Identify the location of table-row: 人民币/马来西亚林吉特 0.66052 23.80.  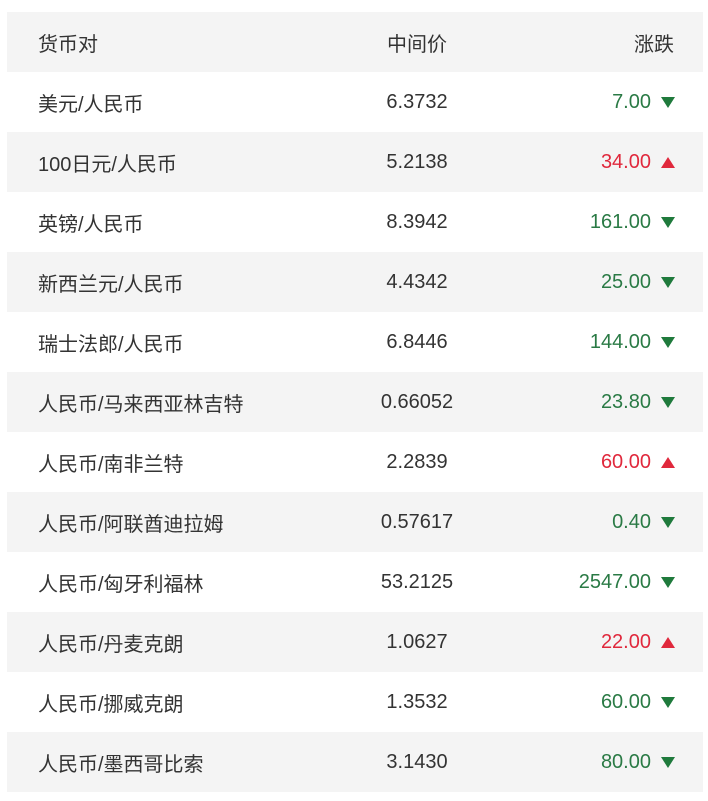
(355, 402).